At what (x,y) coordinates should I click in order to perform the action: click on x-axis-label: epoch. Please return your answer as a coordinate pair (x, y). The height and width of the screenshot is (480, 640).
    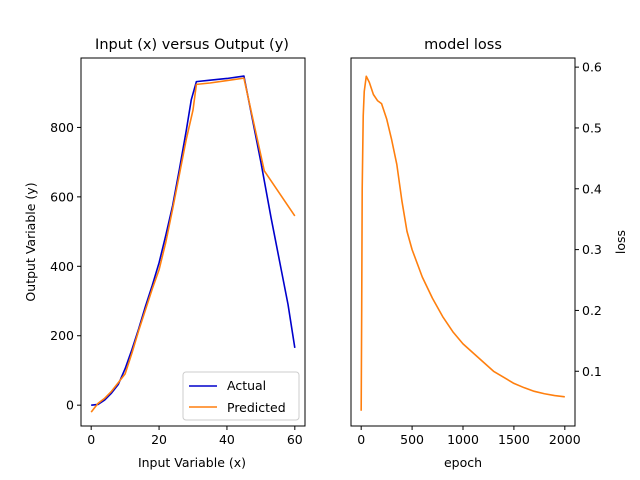
    Looking at the image, I should click on (463, 462).